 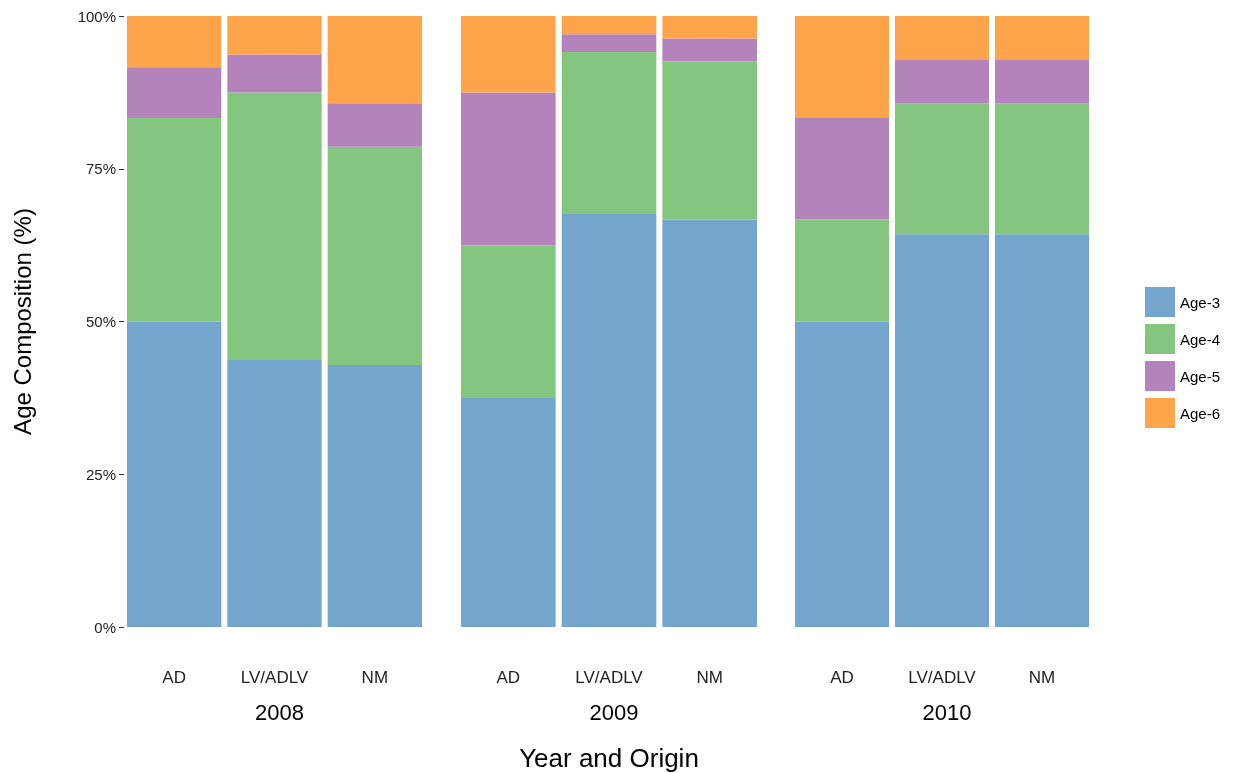 I want to click on legend-label: Age-3, so click(x=1200, y=302).